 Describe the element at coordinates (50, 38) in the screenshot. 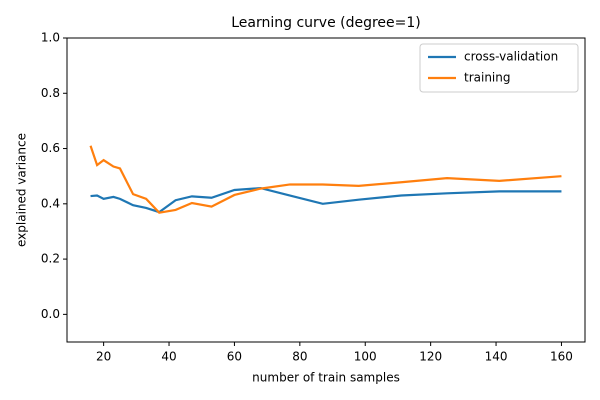

I see `y-tick-label: 1.0` at that location.